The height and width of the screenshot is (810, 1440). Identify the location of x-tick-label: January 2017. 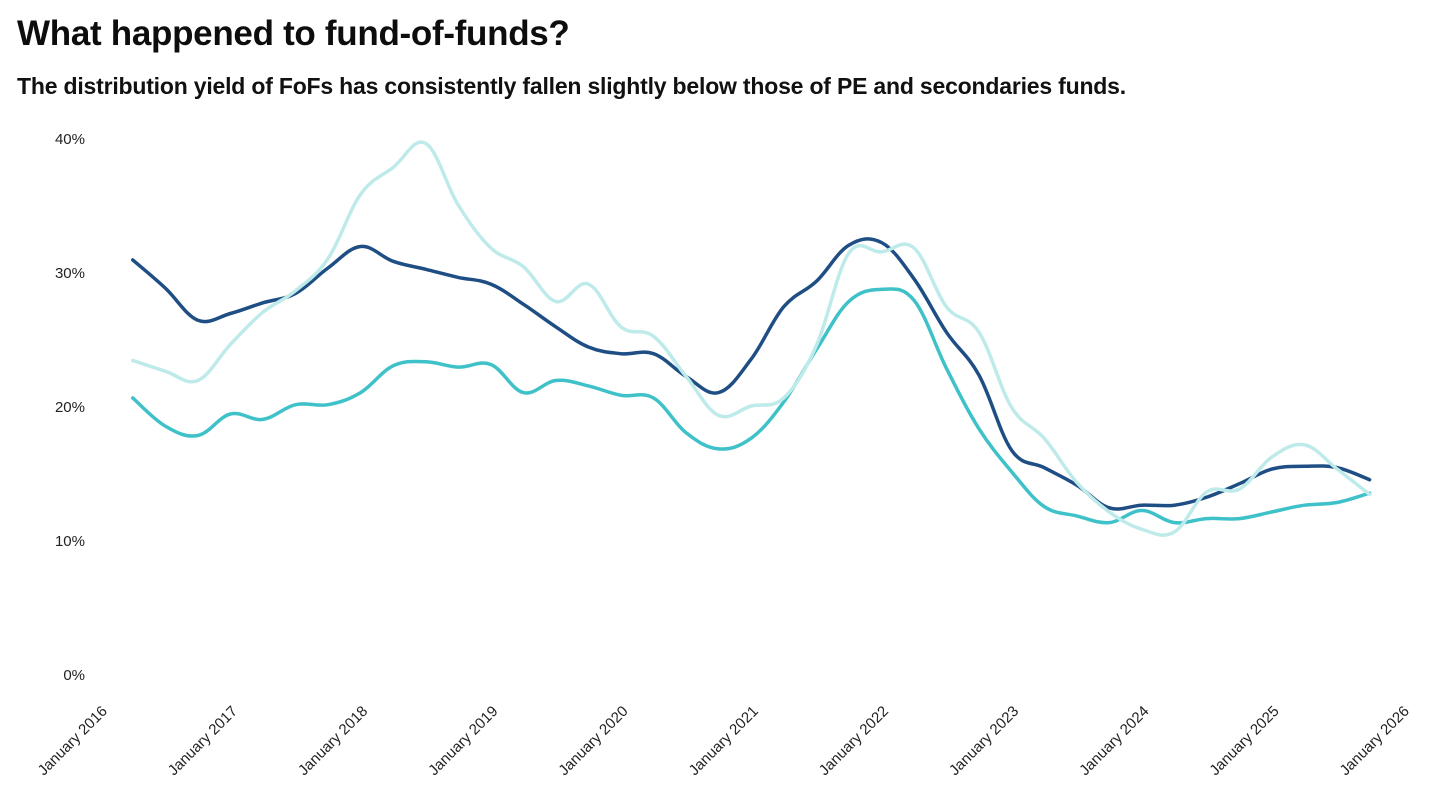
(203, 741).